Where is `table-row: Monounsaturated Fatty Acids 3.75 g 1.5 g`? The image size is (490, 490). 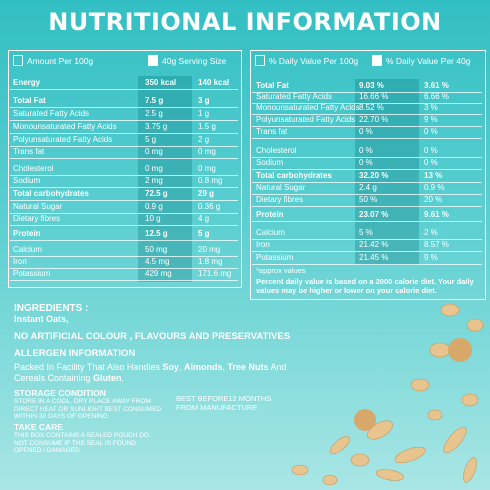 table-row: Monounsaturated Fatty Acids 3.75 g 1.5 g is located at coordinates (124, 127).